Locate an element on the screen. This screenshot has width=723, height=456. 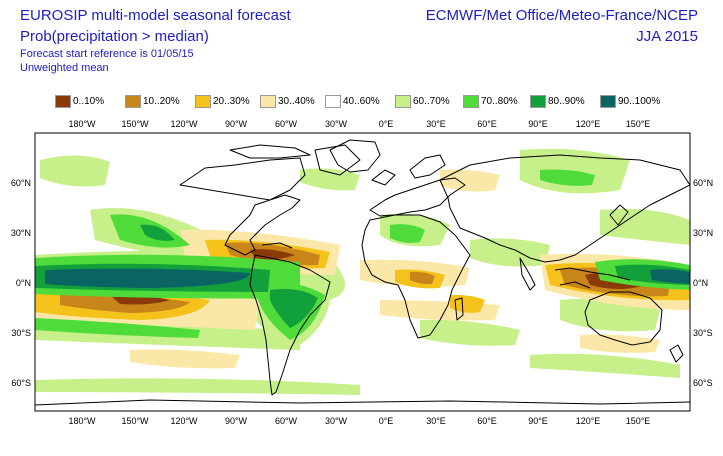
legend-label: 0..10% is located at coordinates (89, 101).